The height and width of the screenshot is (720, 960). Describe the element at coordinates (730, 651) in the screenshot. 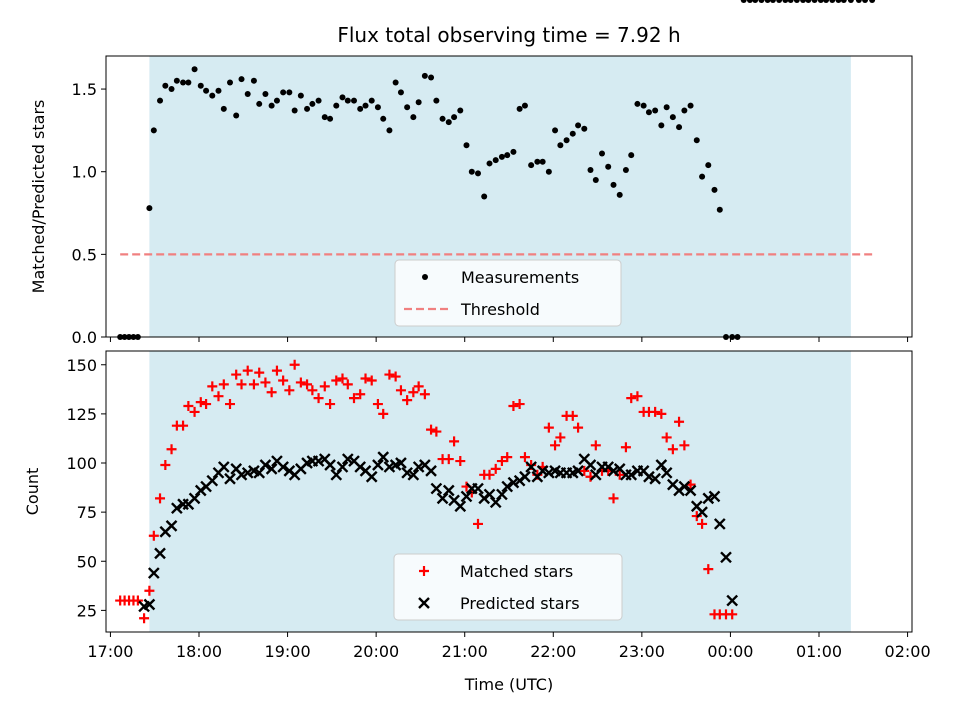

I see `x-tick-label: 00:00` at that location.